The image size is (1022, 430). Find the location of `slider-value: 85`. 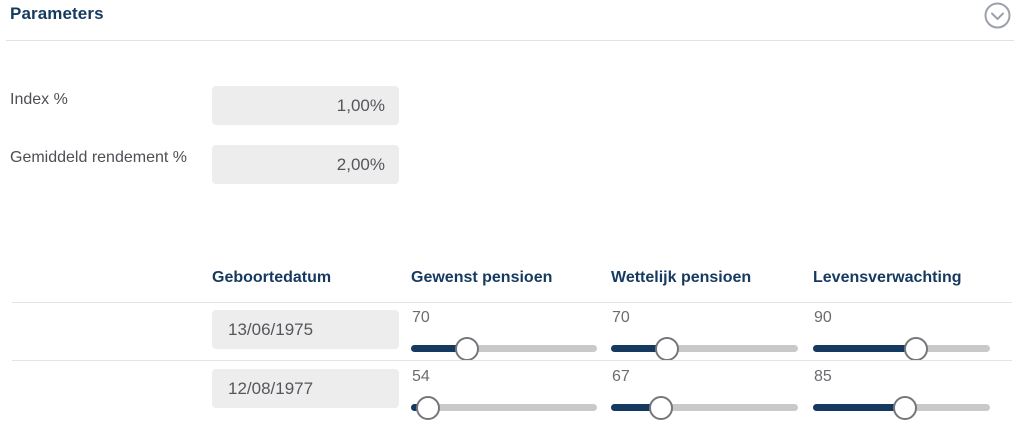

slider-value: 85 is located at coordinates (823, 376).